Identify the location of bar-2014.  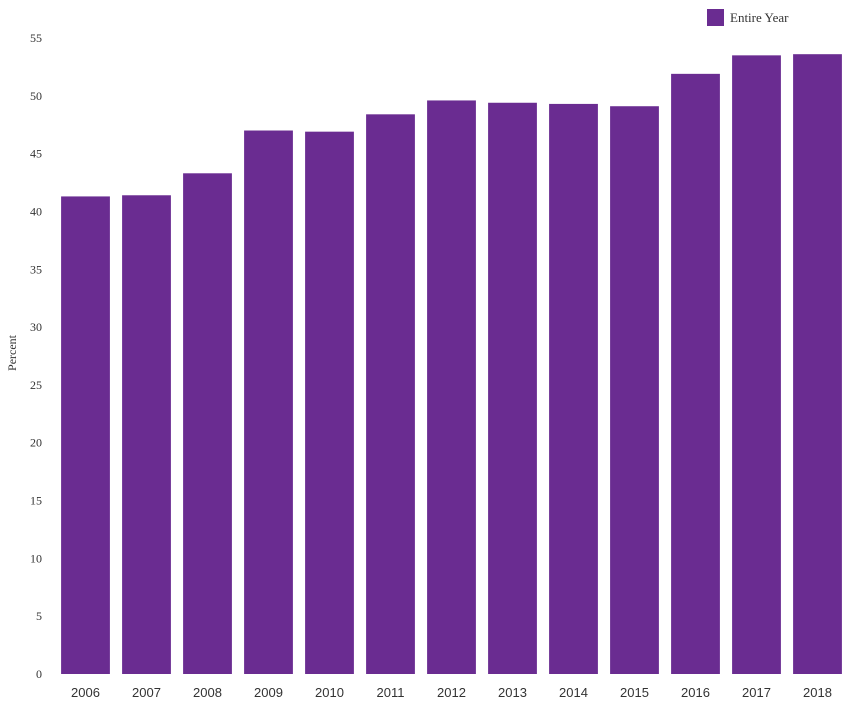
(573, 389).